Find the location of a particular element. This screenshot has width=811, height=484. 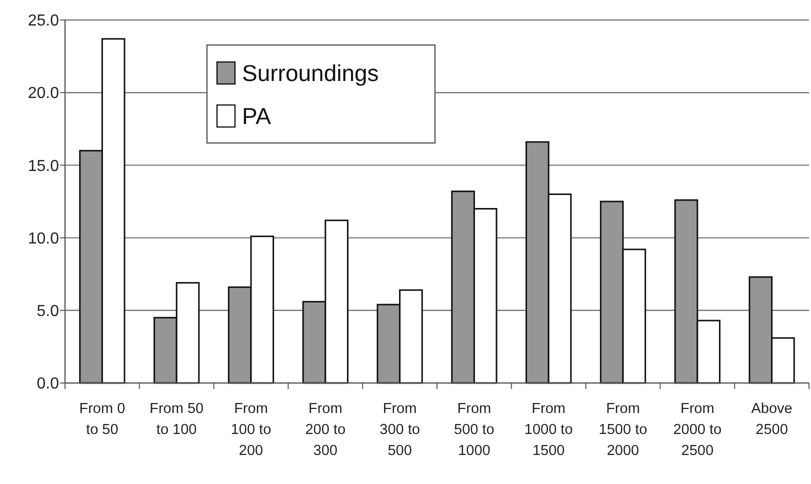

y-tick-label: 5.0 is located at coordinates (48, 311).